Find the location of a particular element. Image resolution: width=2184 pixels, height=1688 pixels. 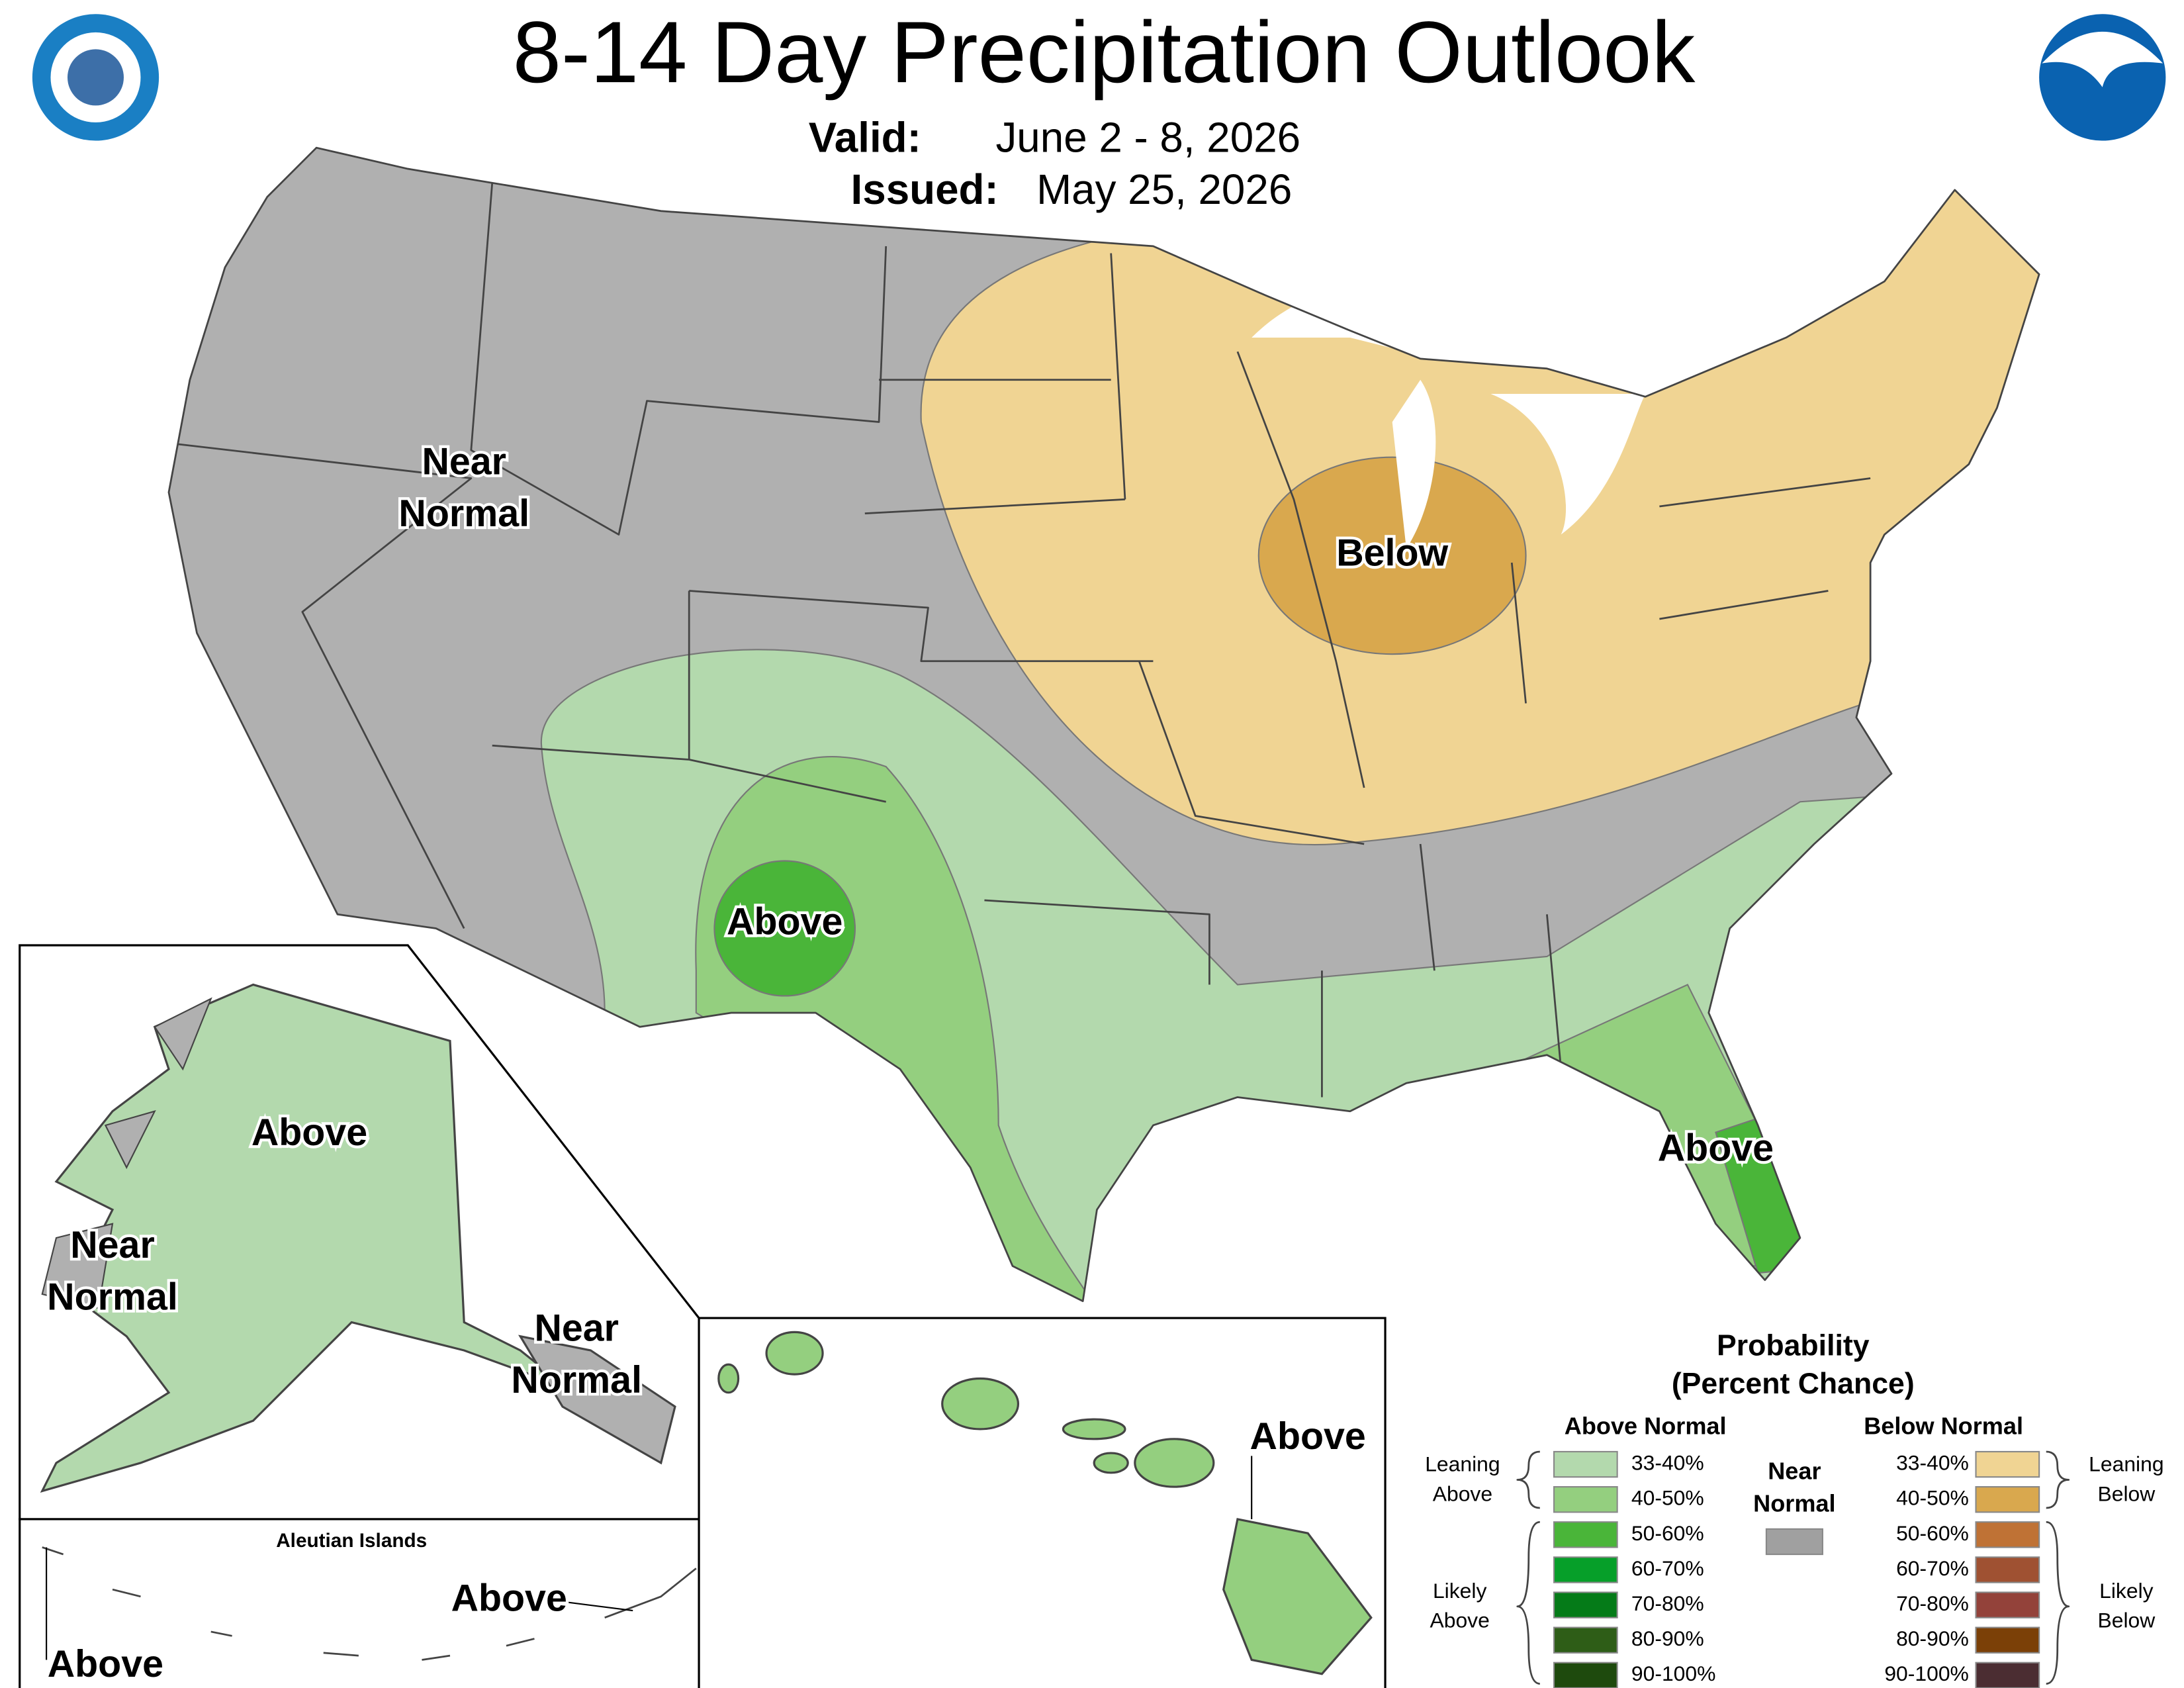

title: 8-14 Day Precipitation Outlook is located at coordinates (1104, 52).